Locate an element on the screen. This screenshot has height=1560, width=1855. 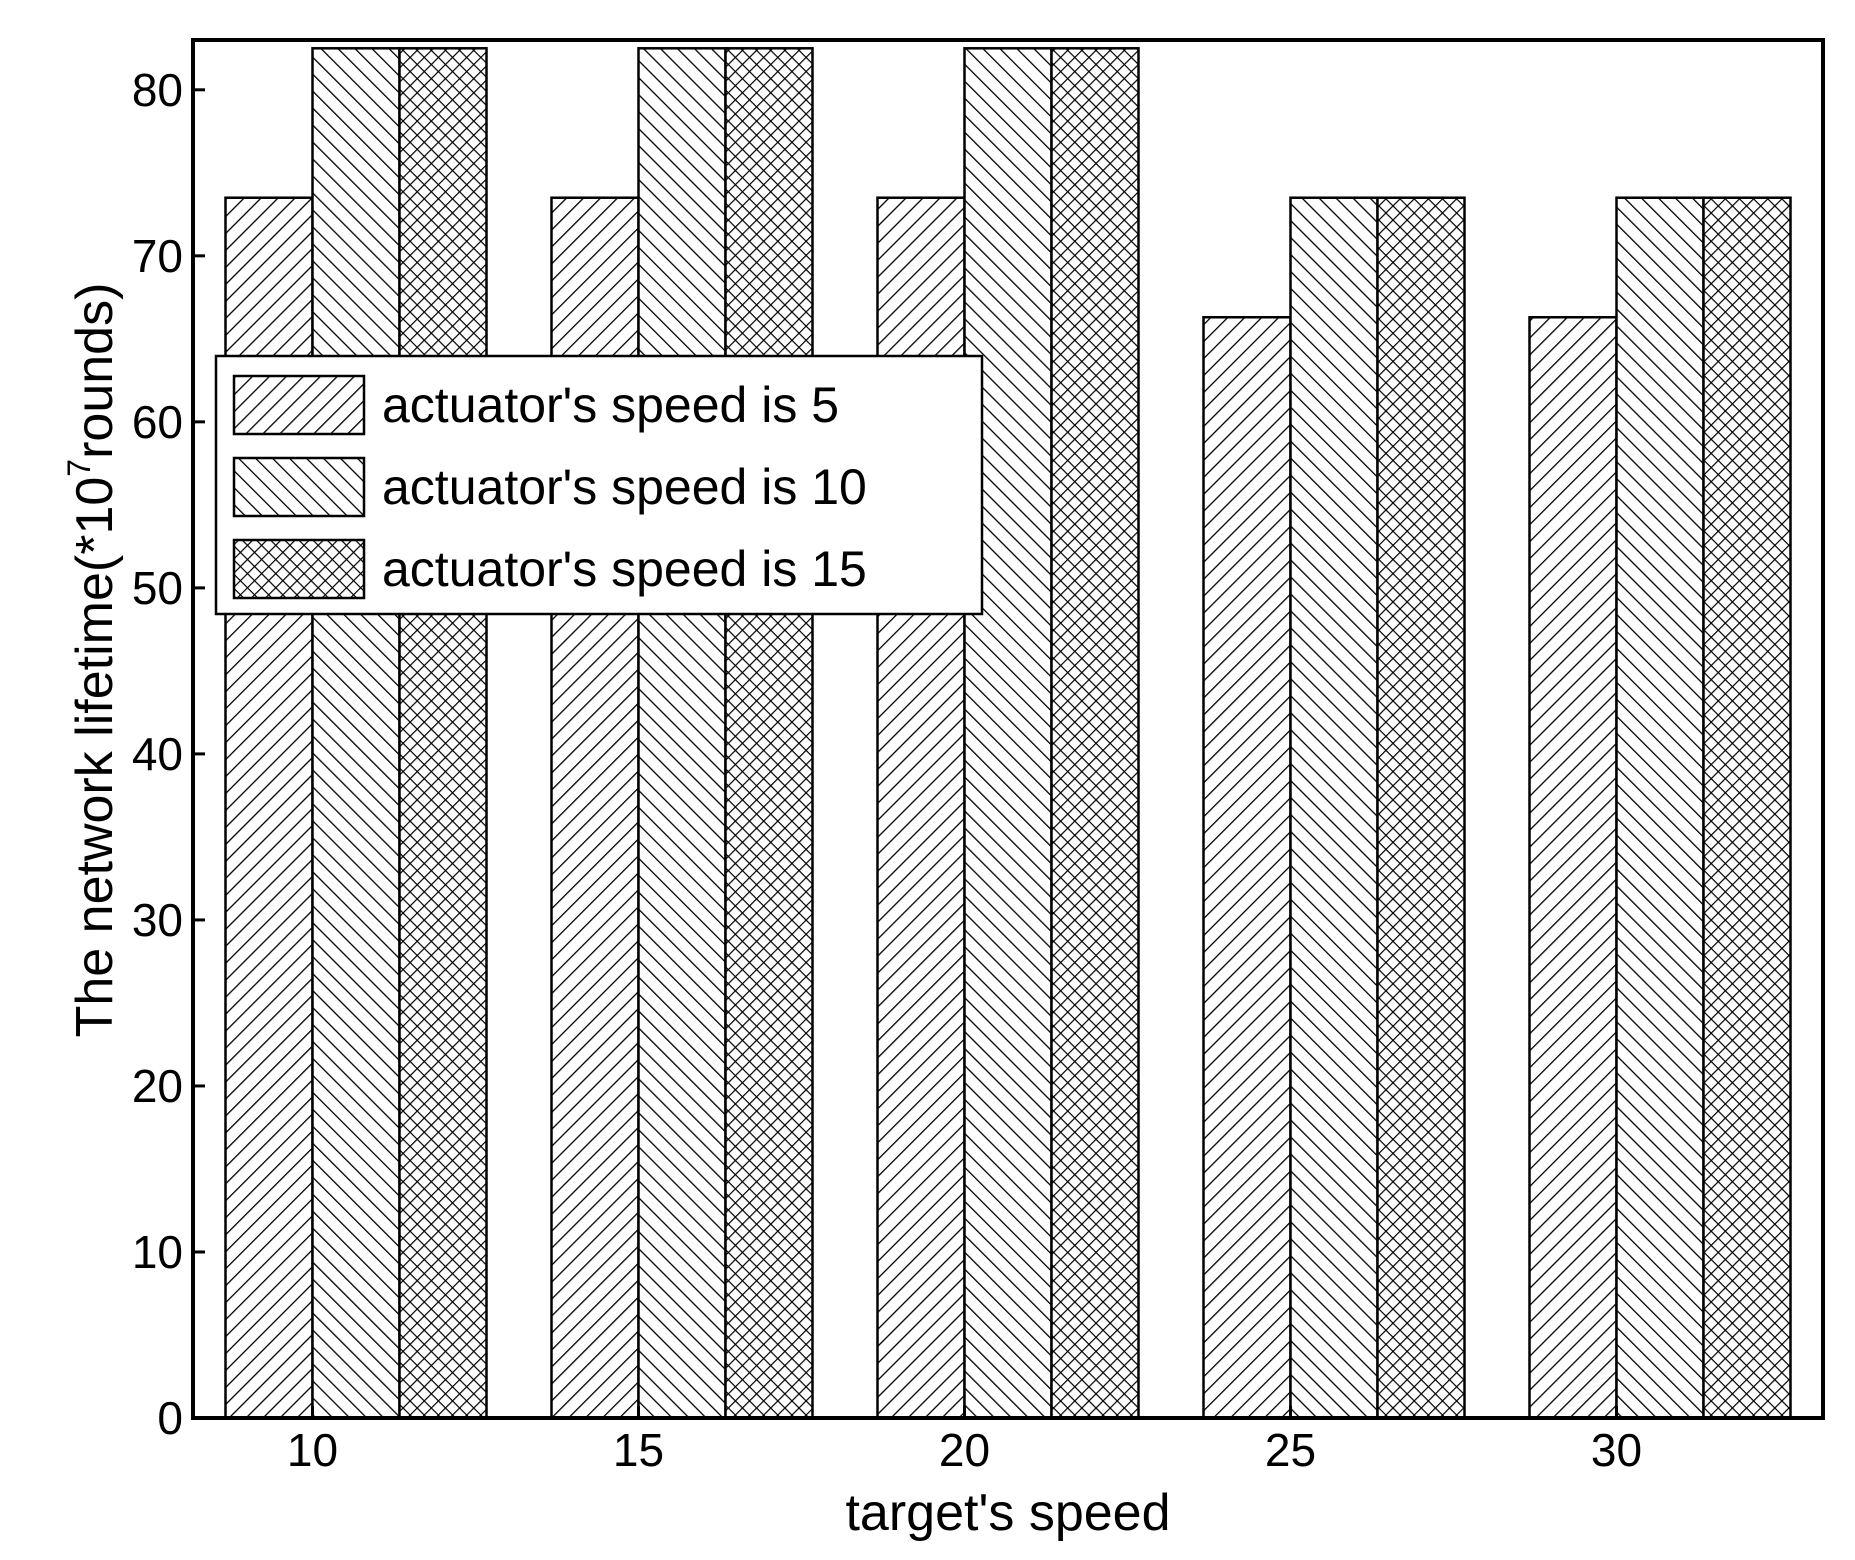
y-axis-label: The network lifetime(*107rounds) is located at coordinates (92, 660).